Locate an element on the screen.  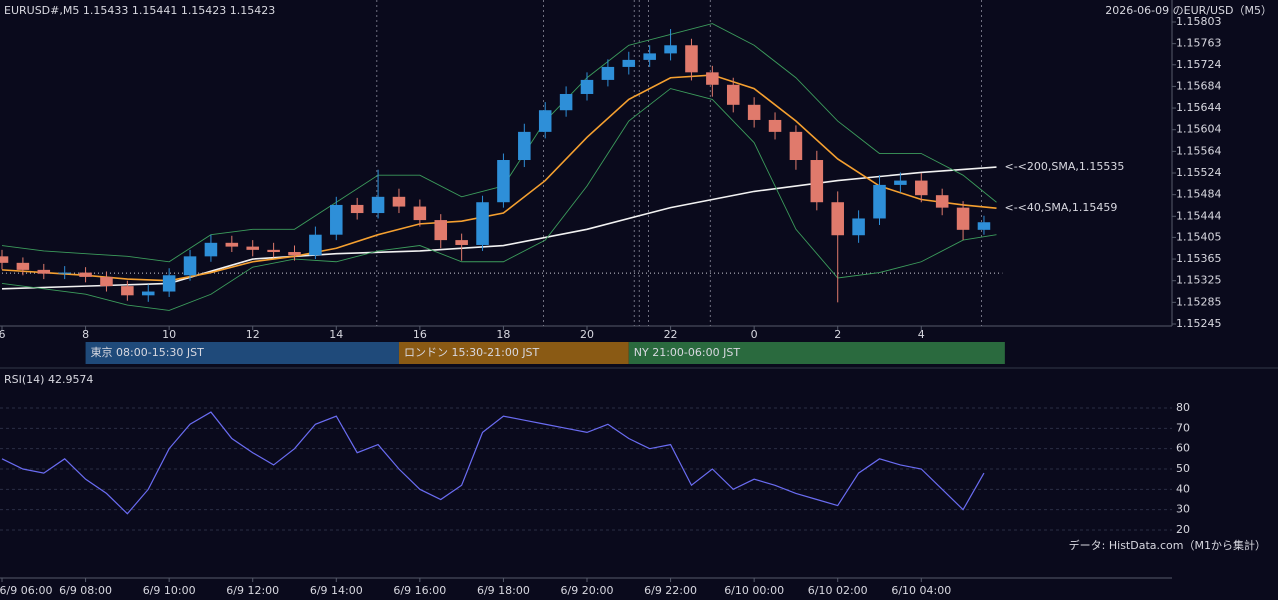
indicator-label: <-<40,SMA,1.15459 is located at coordinates (1061, 207).